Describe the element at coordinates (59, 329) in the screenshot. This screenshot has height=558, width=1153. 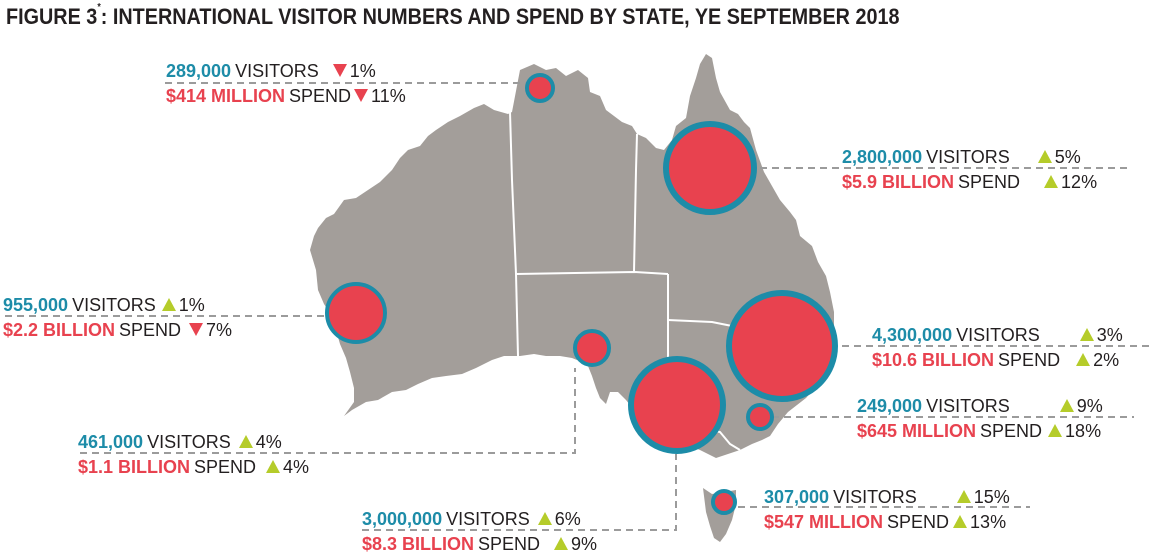
I see `spend-amount: $2.2 BILLION` at that location.